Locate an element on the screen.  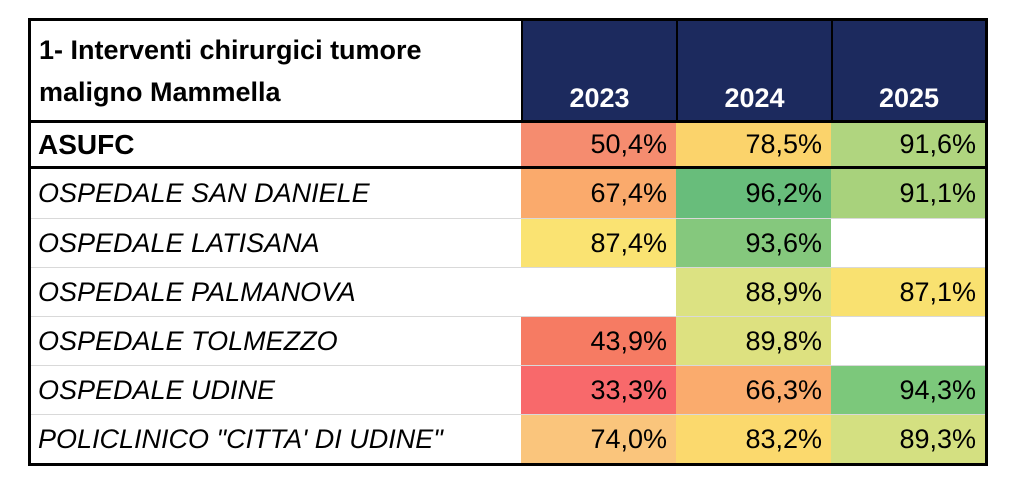
value-cell-2023: 43,9% is located at coordinates (598, 341).